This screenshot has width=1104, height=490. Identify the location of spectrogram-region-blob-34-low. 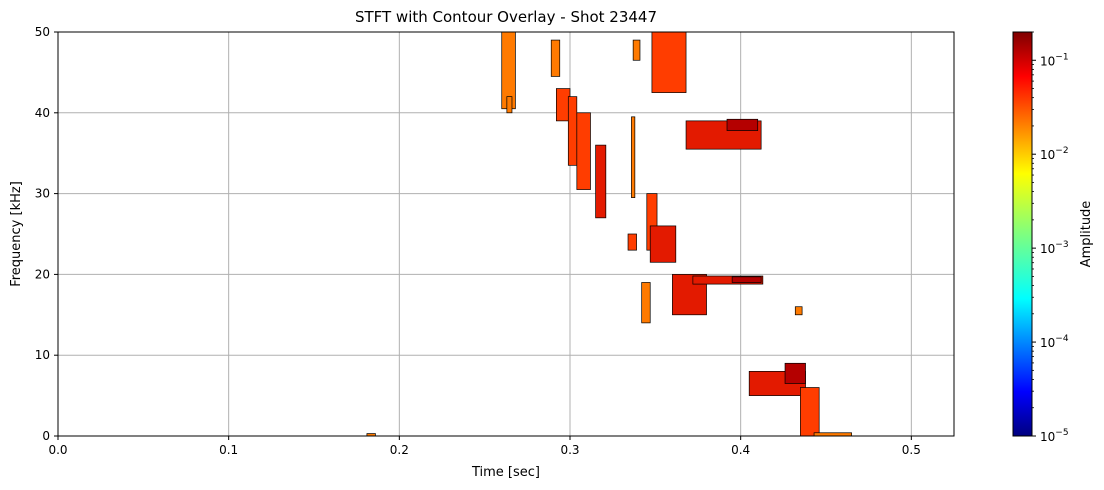
(646, 303).